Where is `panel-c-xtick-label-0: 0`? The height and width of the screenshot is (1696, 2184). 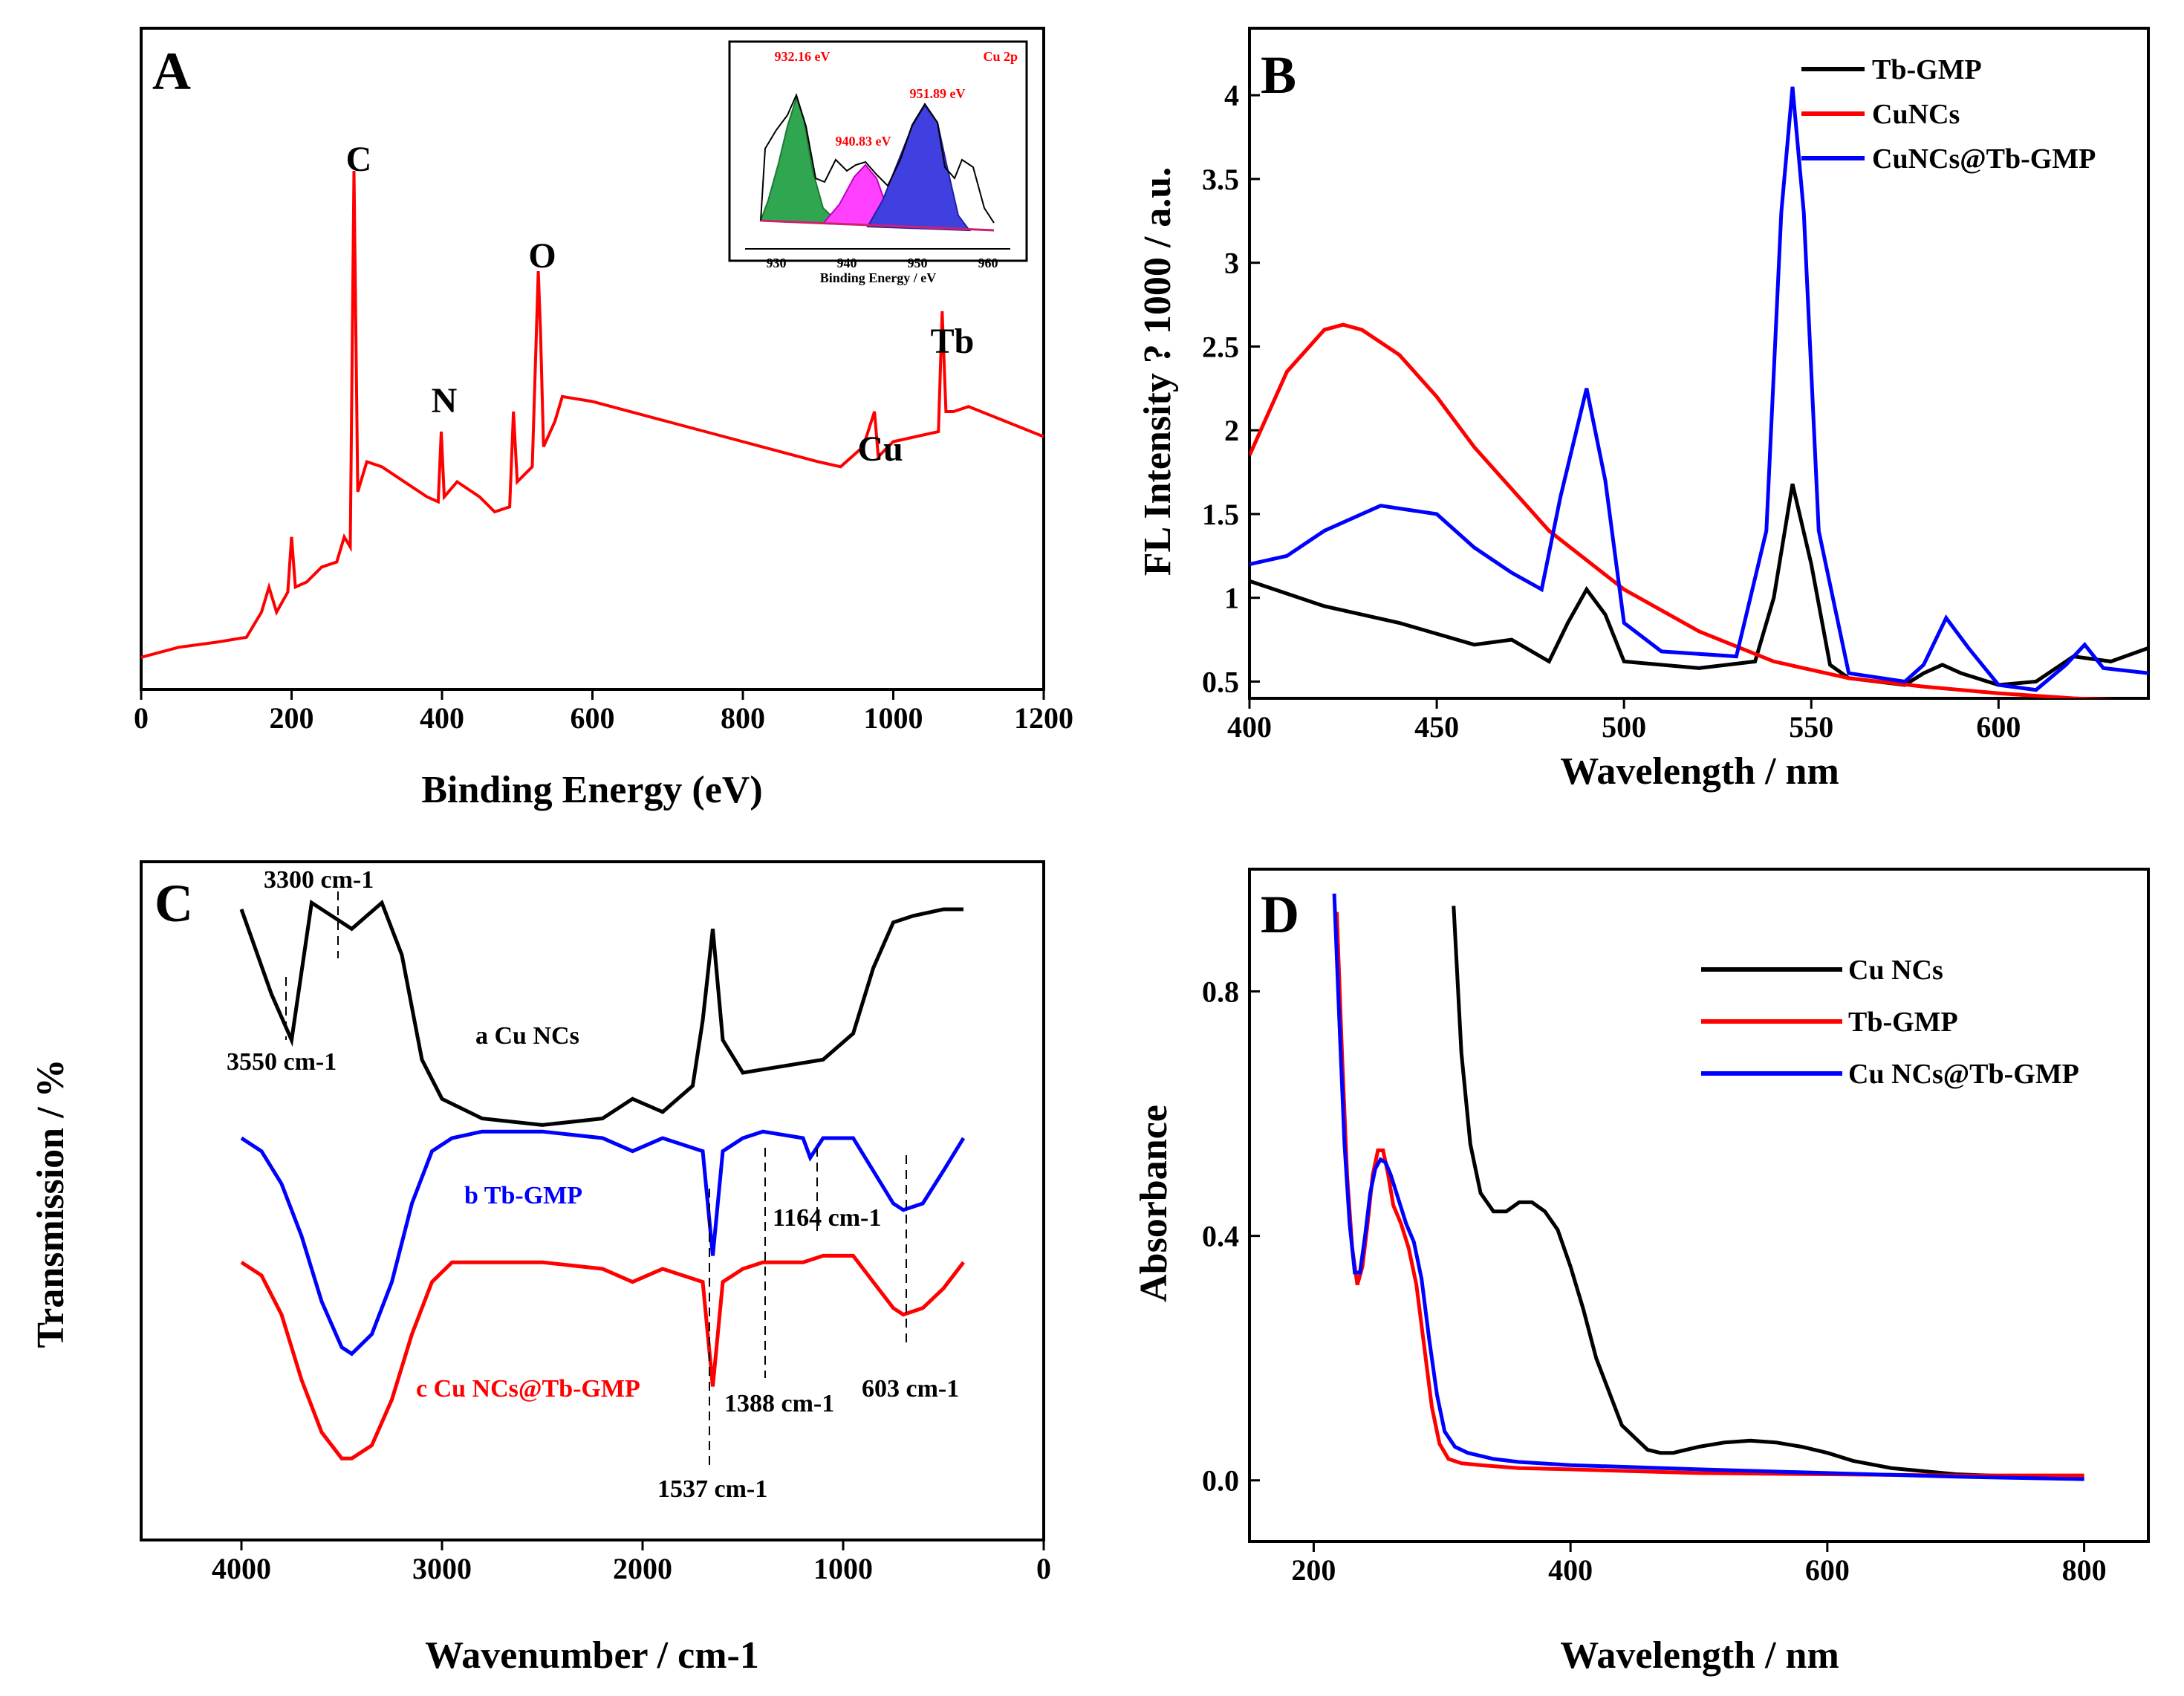 panel-c-xtick-label-0: 0 is located at coordinates (1043, 1568).